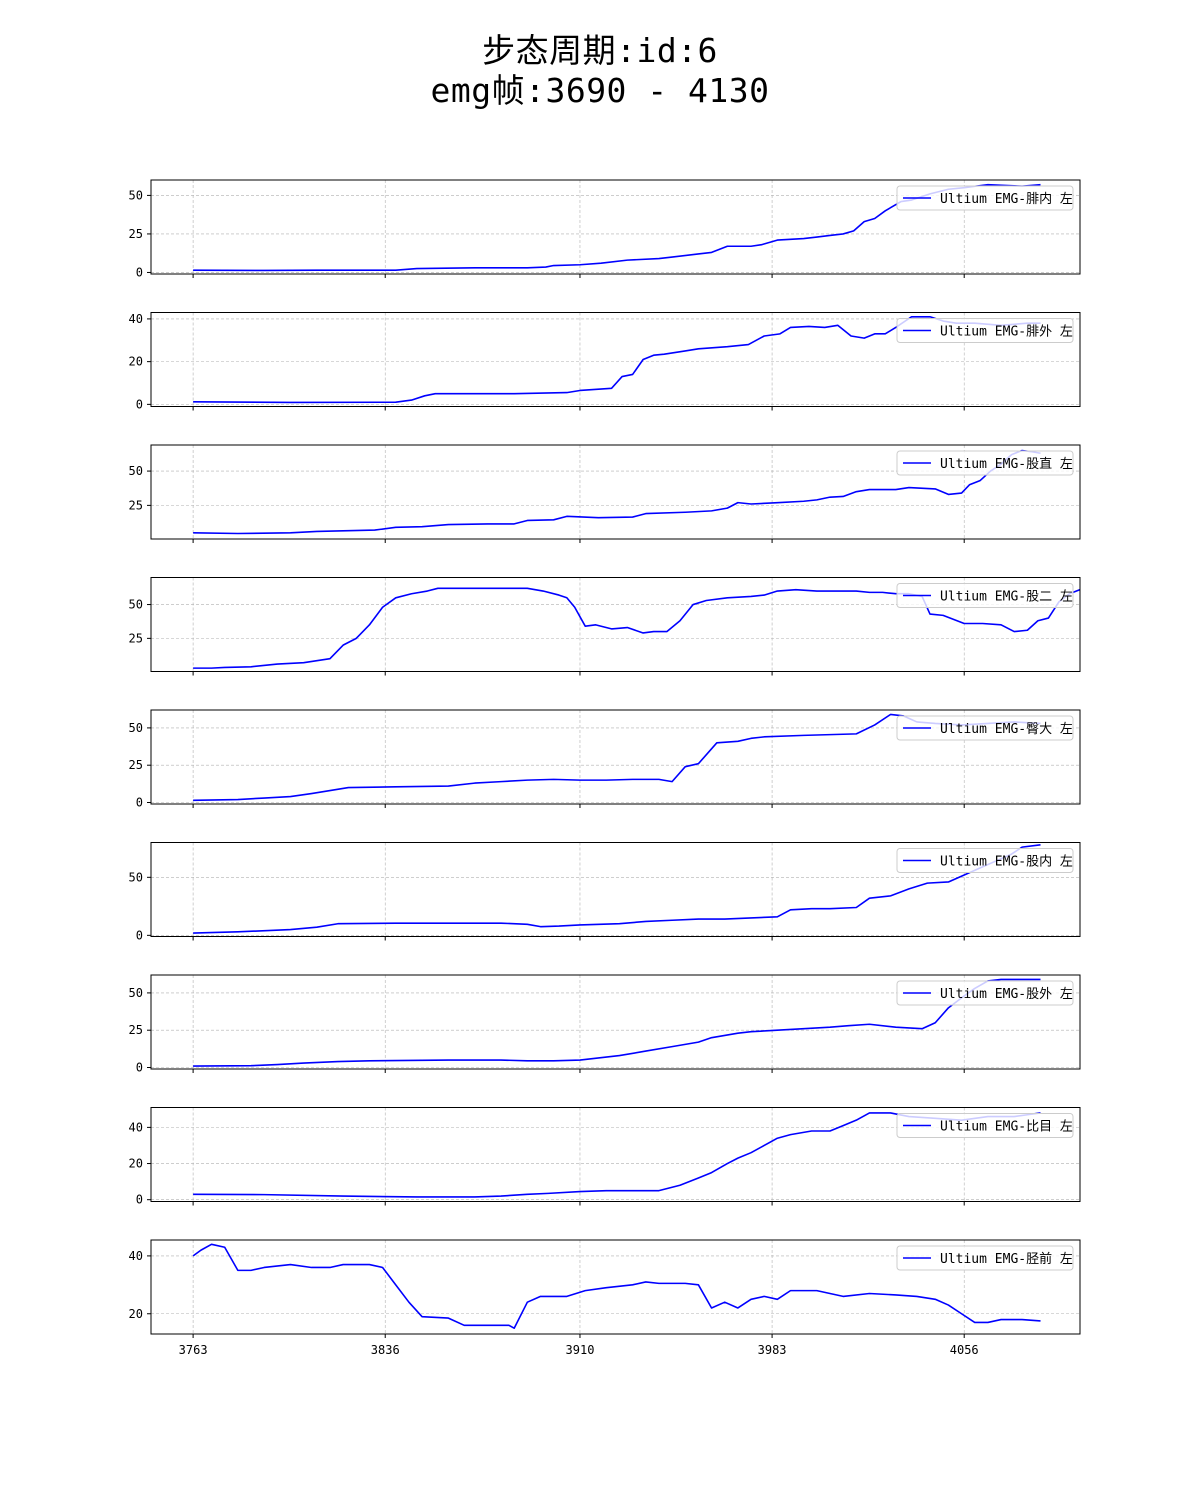 The width and height of the screenshot is (1200, 1500). Describe the element at coordinates (600, 50) in the screenshot. I see `chart-title: 步态周期:id:6` at that location.